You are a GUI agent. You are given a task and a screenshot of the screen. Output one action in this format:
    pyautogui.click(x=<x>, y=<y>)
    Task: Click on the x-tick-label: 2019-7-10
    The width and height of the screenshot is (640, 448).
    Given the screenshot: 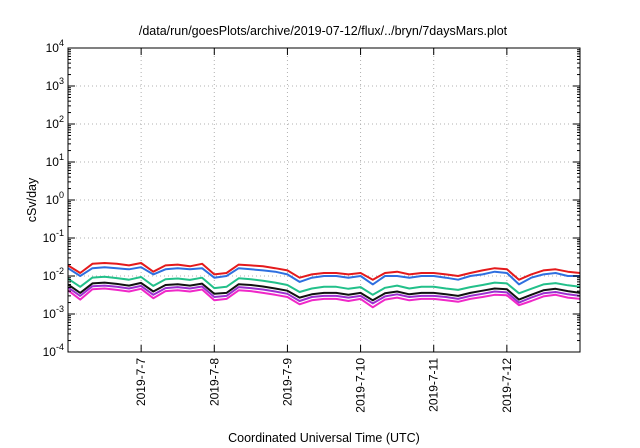 What is the action you would take?
    pyautogui.click(x=361, y=385)
    